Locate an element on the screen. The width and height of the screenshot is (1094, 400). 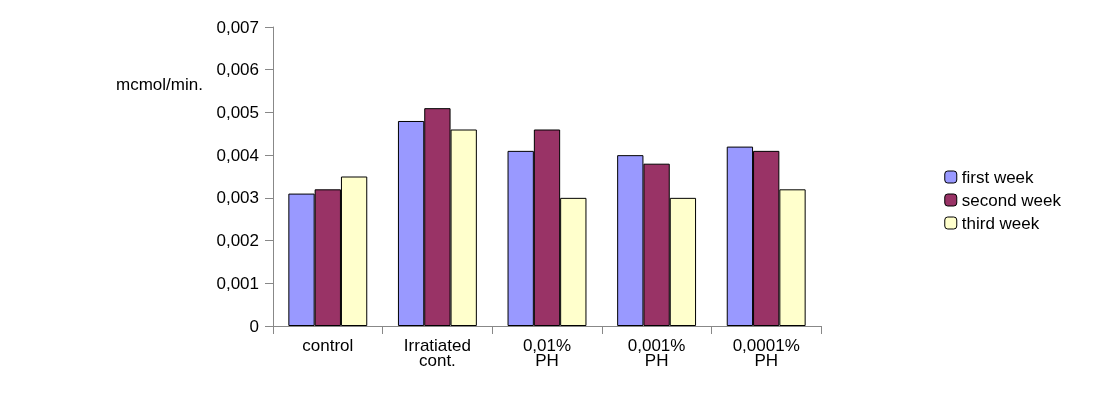
y-tick-label: 0,005 is located at coordinates (237, 112).